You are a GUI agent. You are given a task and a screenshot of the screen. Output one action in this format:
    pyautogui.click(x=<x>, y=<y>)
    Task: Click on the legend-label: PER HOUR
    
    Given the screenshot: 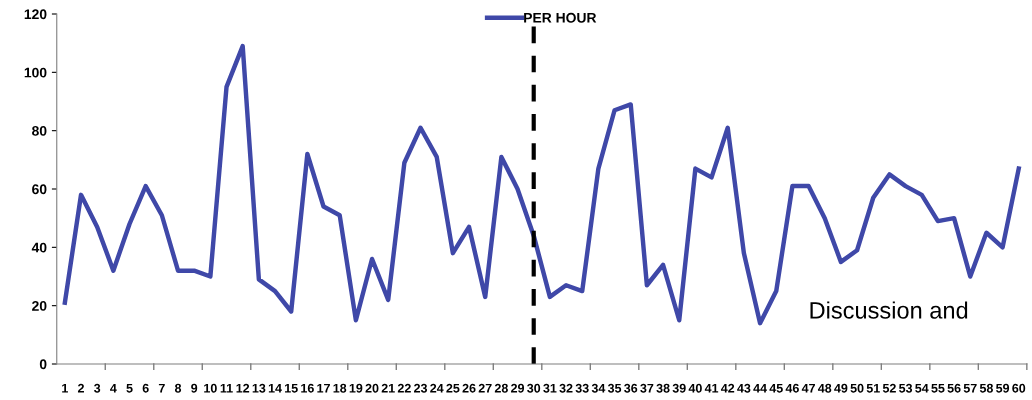 What is the action you would take?
    pyautogui.click(x=560, y=17)
    